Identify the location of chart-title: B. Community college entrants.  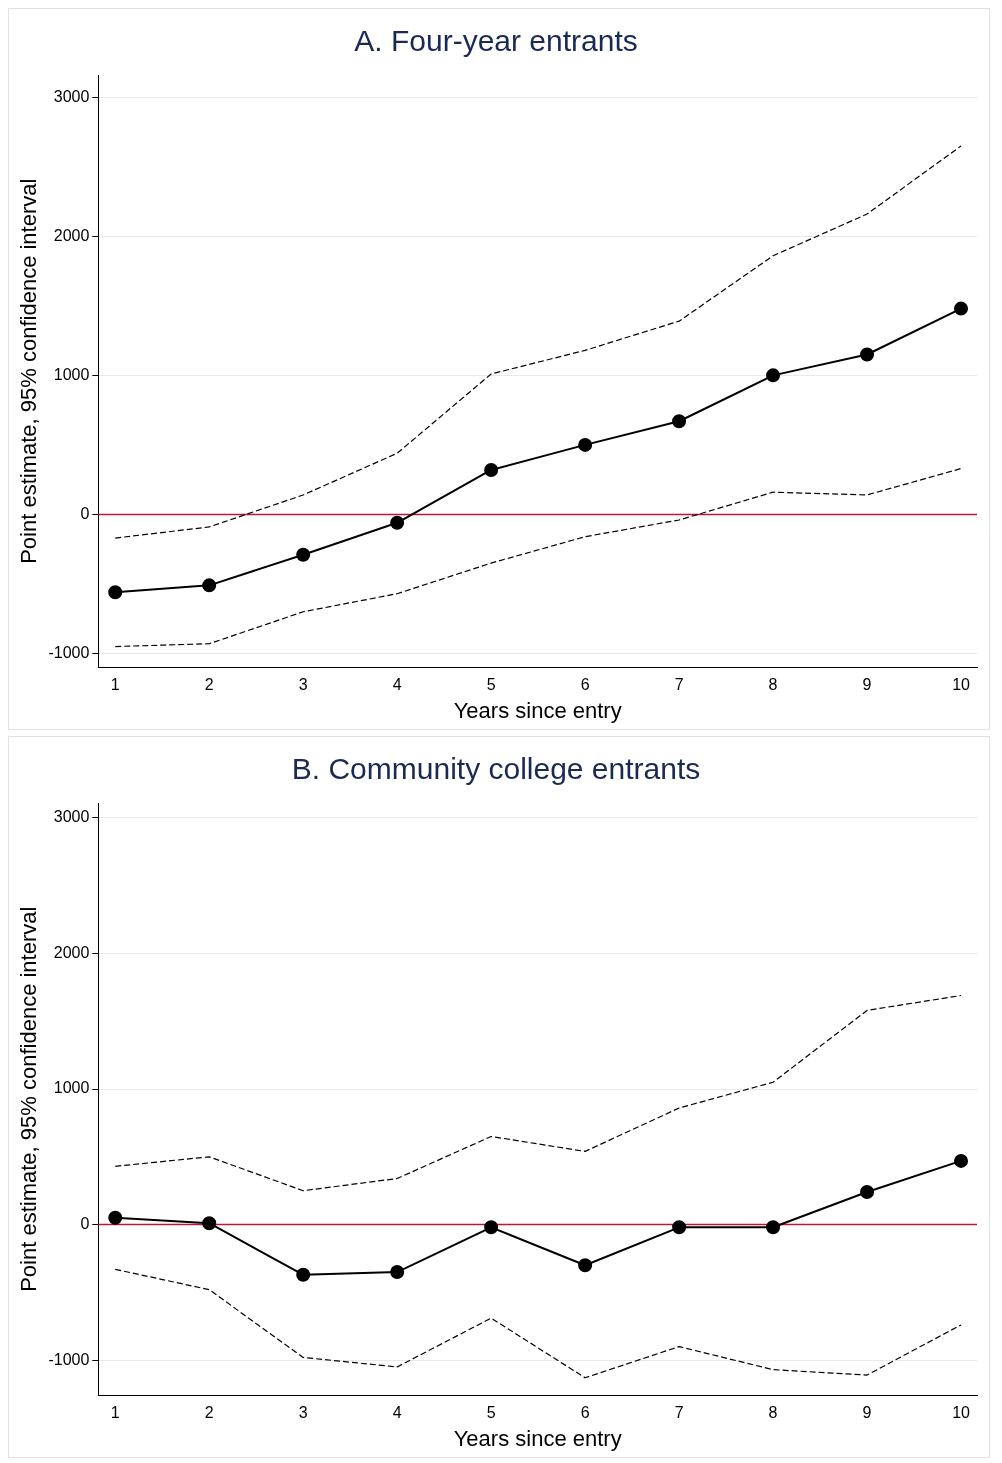
(496, 769).